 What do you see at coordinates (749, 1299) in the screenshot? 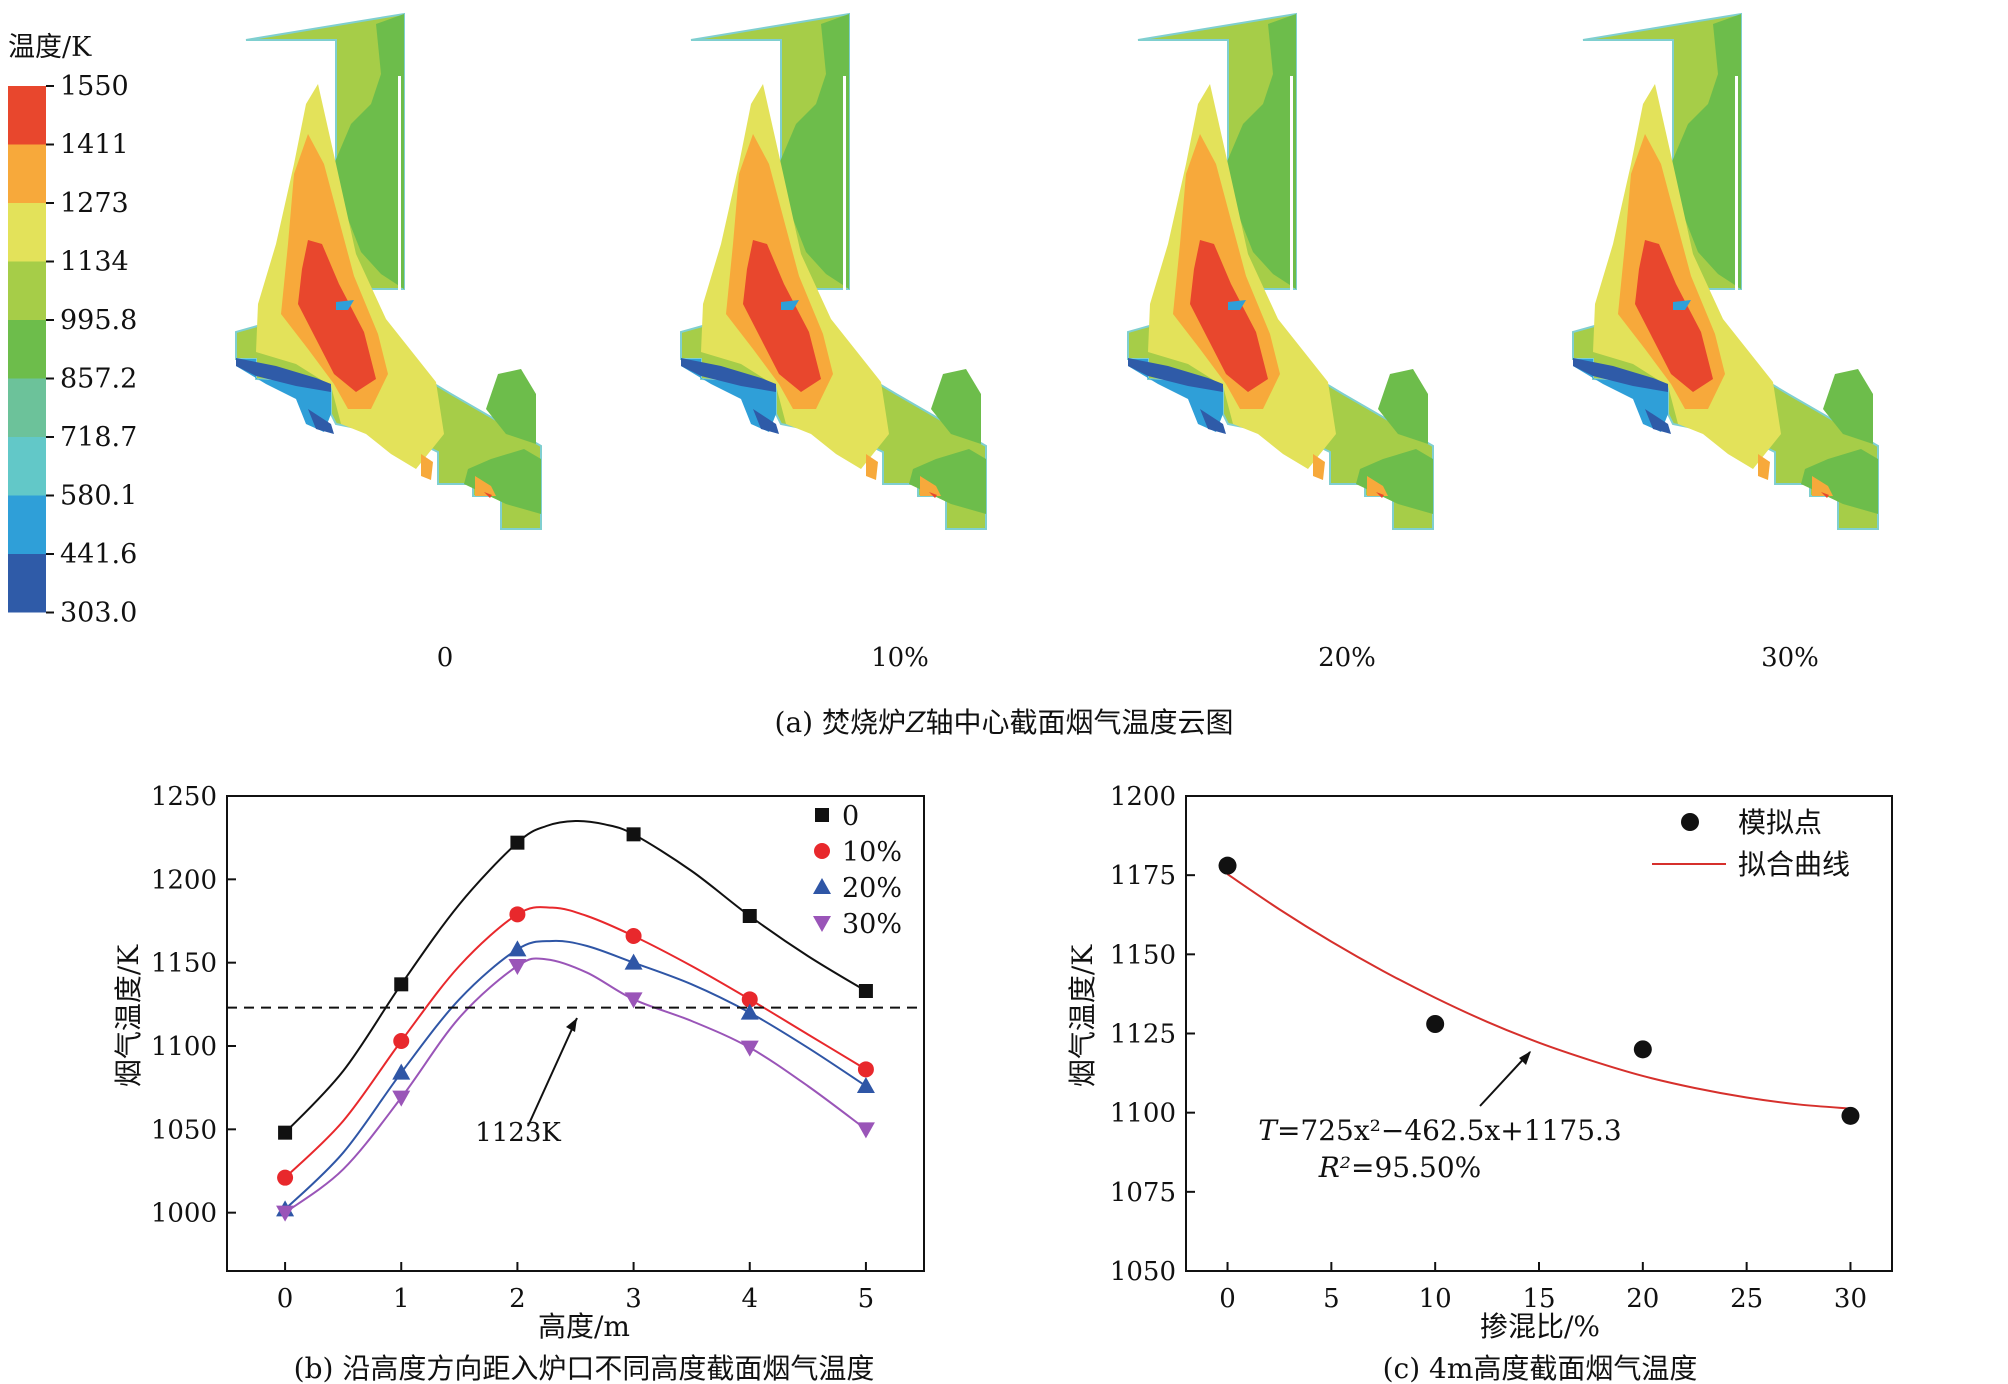
I see `x-tick-label: 4` at bounding box center [749, 1299].